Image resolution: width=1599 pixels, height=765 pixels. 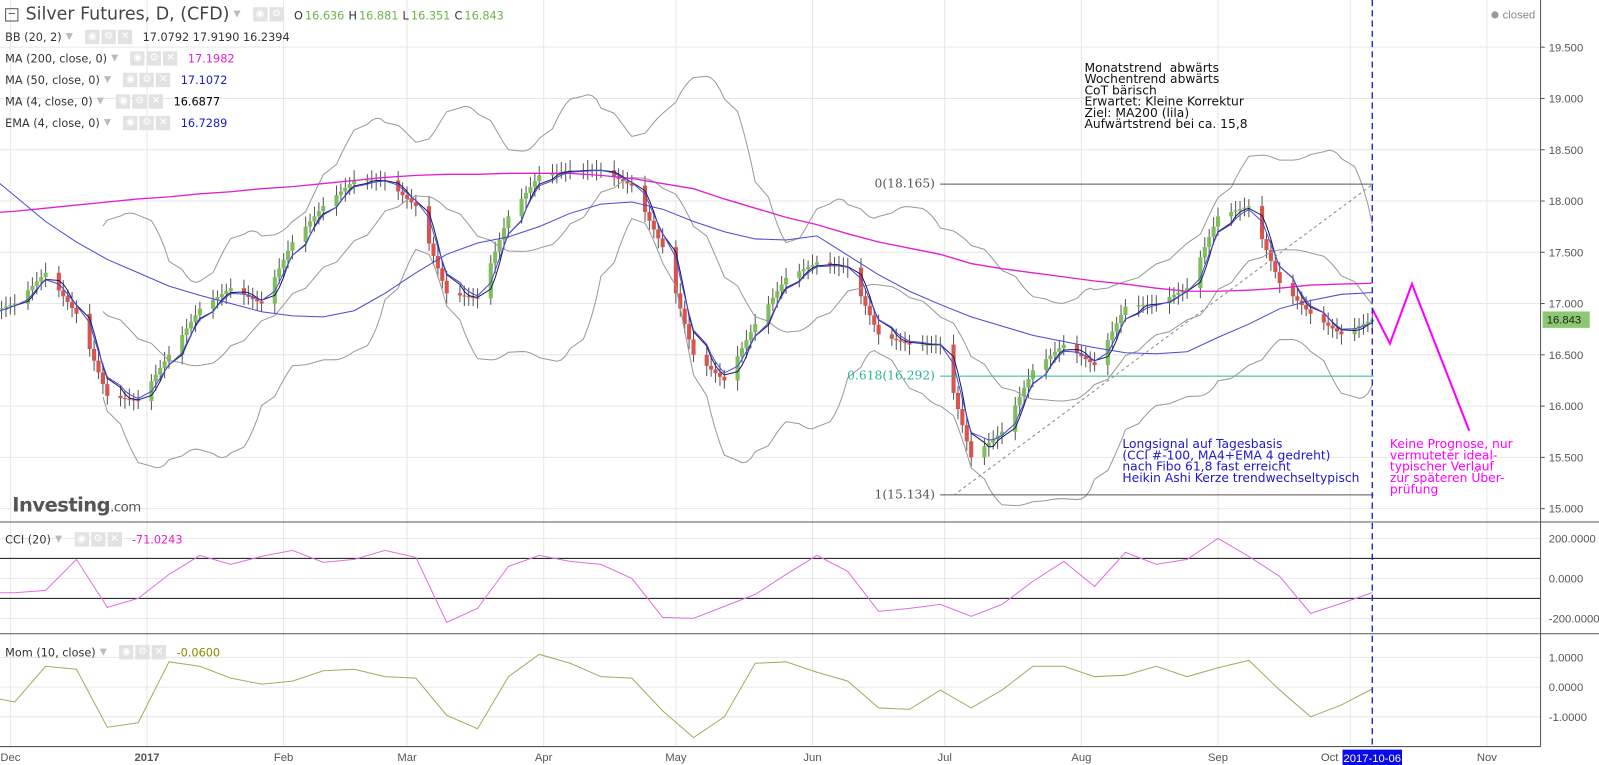 I want to click on ohlc-value: 16.351, so click(x=430, y=16).